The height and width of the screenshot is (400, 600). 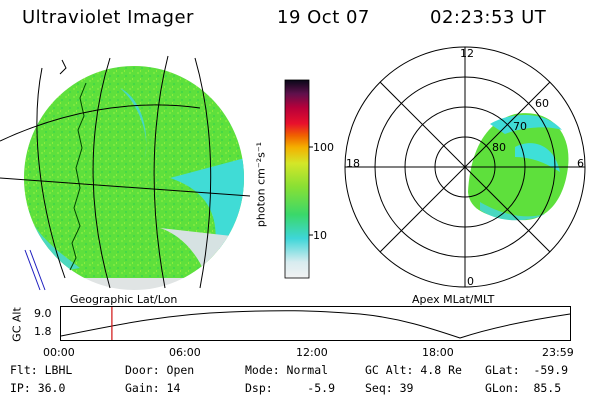 I want to click on filter-value: Flt: LBHL, so click(x=41, y=370).